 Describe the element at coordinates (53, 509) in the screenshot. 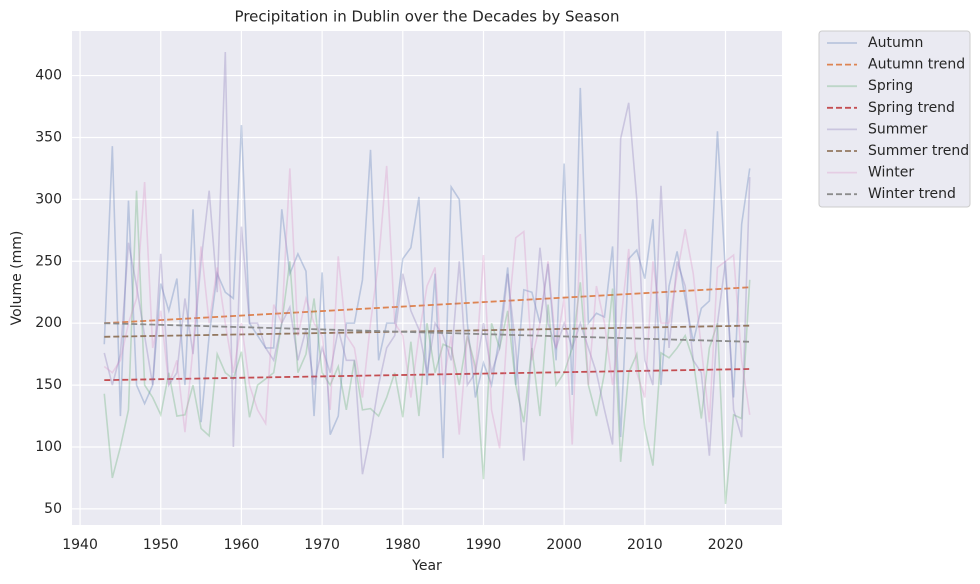

I see `y-tick-label: 50` at that location.